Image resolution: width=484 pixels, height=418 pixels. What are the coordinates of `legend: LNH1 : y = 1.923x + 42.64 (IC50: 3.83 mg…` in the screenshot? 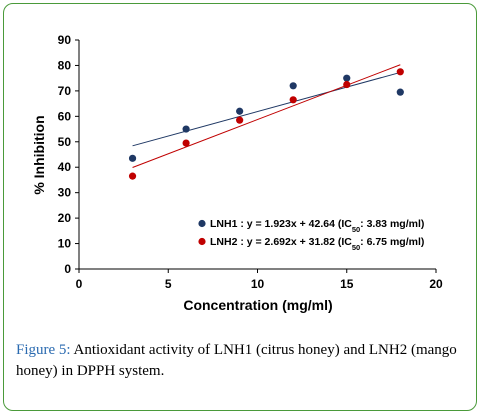 It's located at (311, 235).